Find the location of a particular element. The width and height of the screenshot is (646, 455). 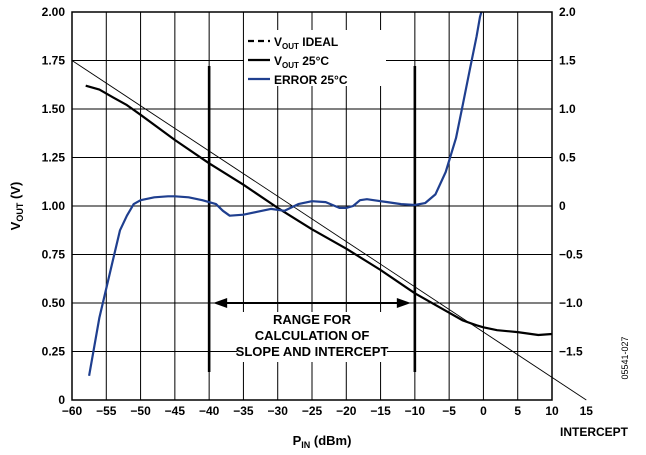

x-tick-label: 15 is located at coordinates (587, 411).